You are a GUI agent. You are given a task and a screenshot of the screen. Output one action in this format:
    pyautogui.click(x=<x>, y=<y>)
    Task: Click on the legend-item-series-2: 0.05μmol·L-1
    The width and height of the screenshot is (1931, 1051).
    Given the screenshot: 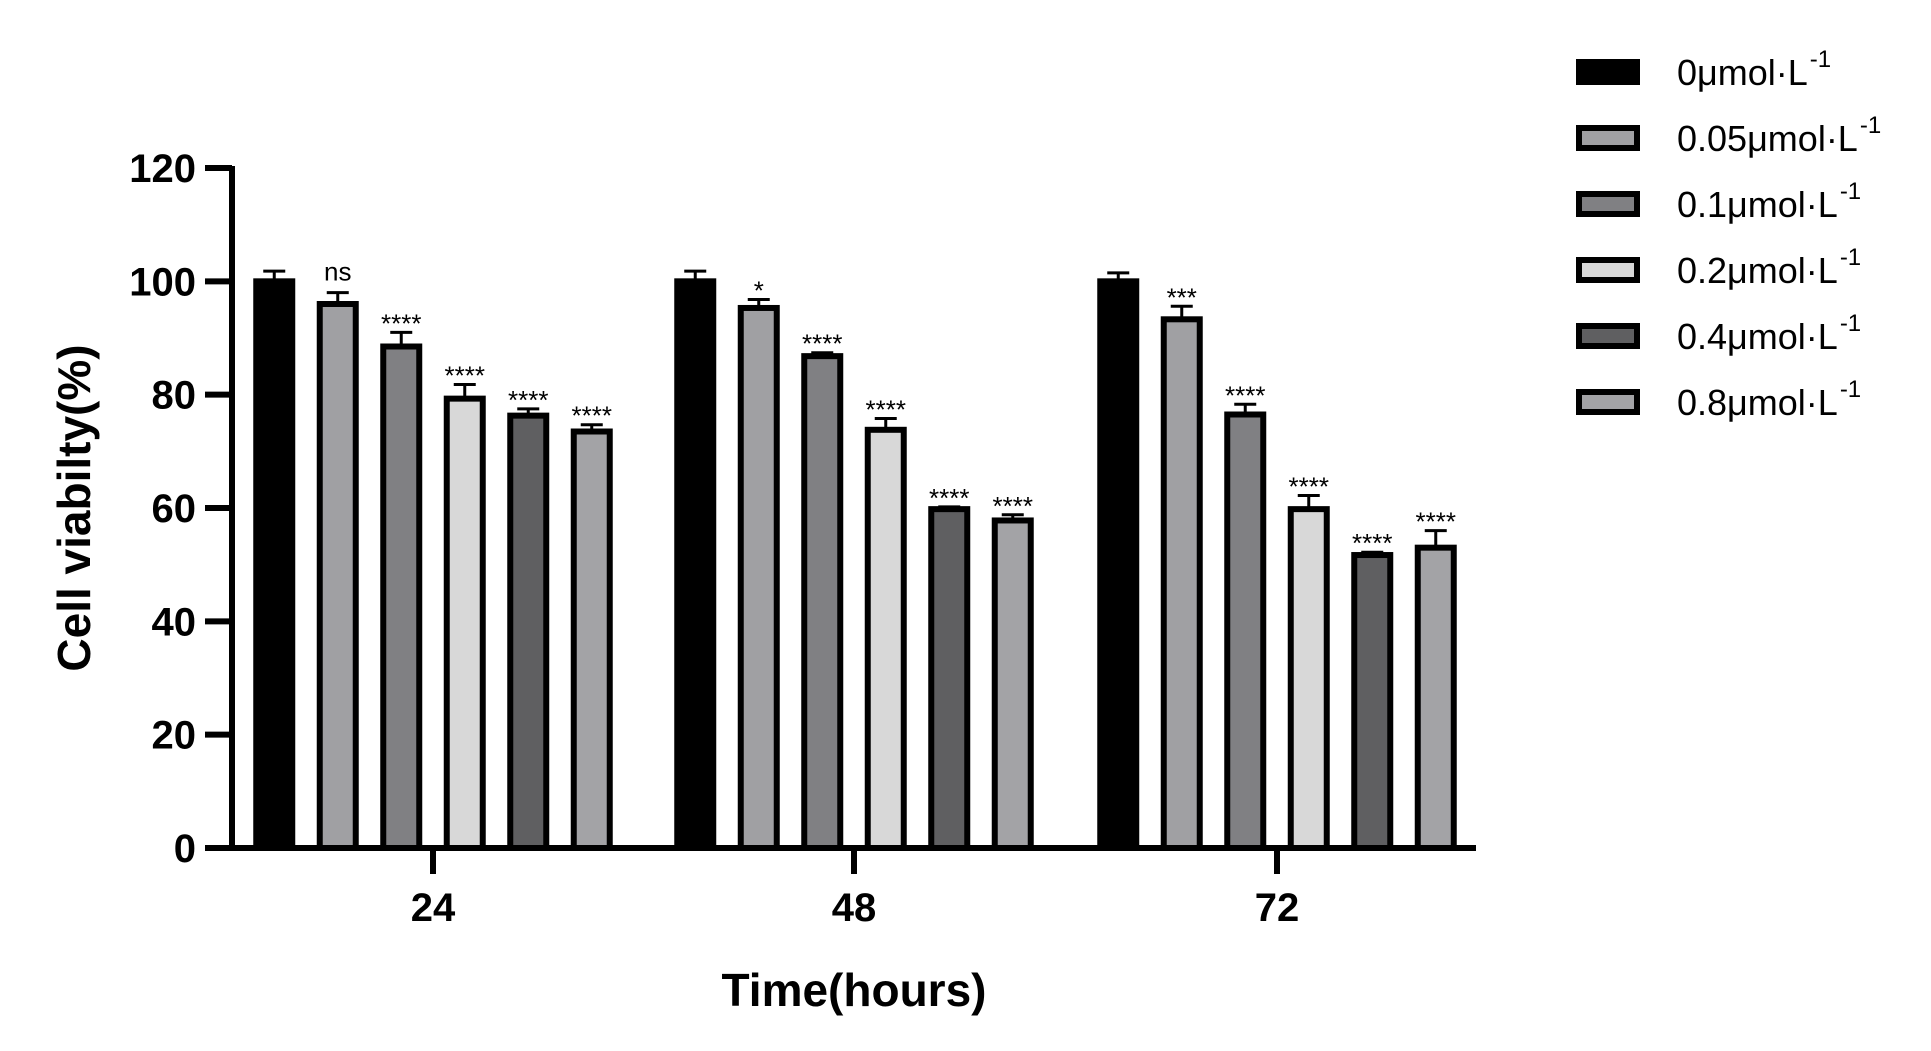 What is the action you would take?
    pyautogui.click(x=1728, y=135)
    